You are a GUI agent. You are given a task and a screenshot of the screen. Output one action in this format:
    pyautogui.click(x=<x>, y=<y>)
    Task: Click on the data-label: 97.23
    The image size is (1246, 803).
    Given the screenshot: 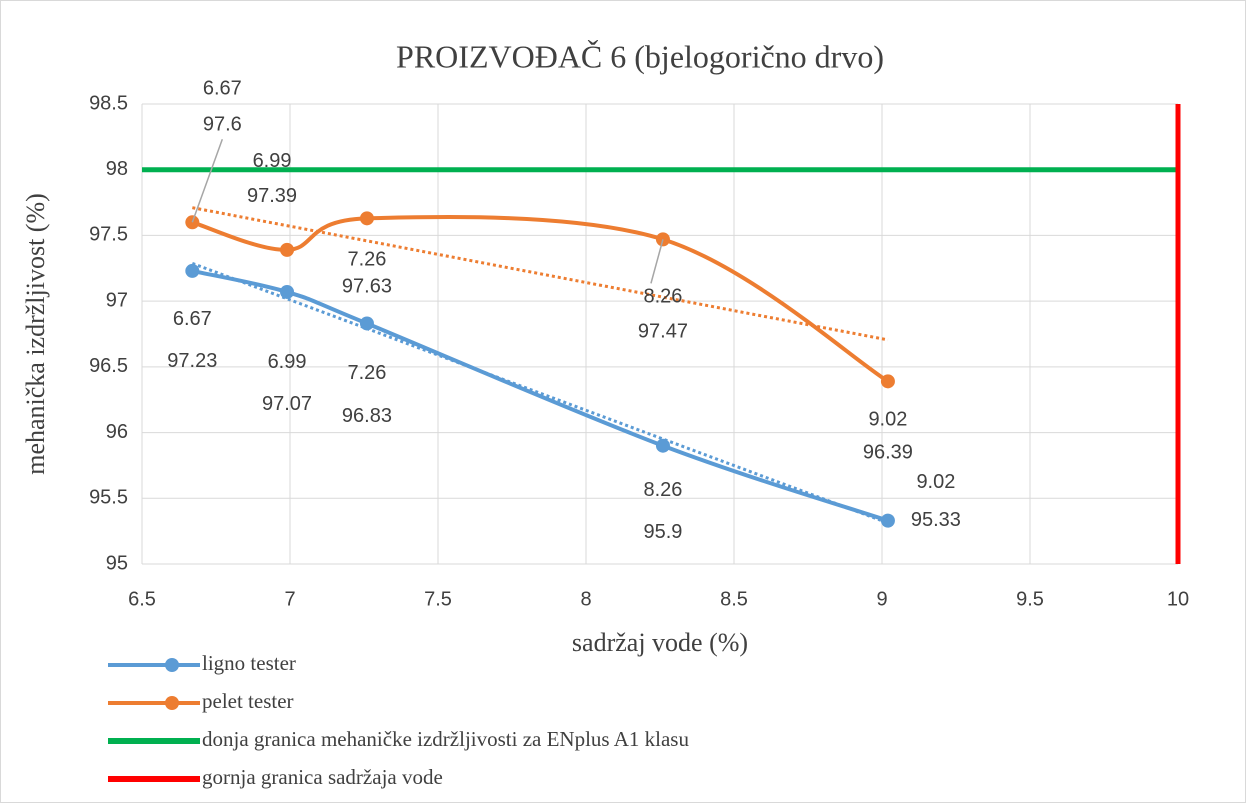 What is the action you would take?
    pyautogui.click(x=192, y=361)
    